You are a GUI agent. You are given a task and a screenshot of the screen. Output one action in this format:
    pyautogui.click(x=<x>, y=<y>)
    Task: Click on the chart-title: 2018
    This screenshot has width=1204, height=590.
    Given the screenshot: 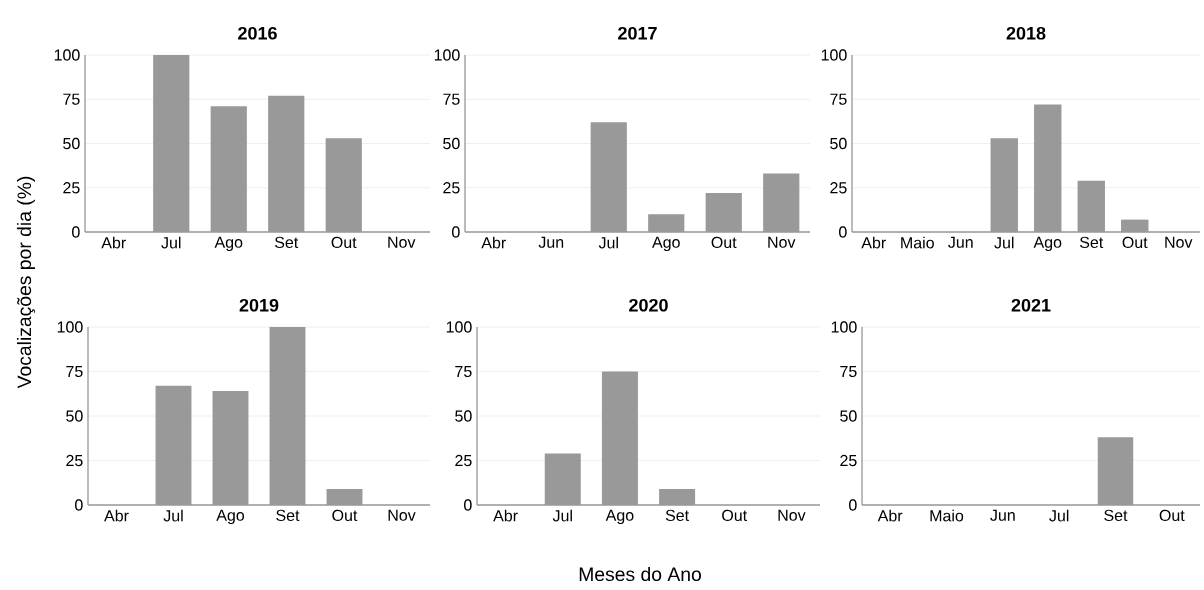 What is the action you would take?
    pyautogui.click(x=1026, y=33)
    